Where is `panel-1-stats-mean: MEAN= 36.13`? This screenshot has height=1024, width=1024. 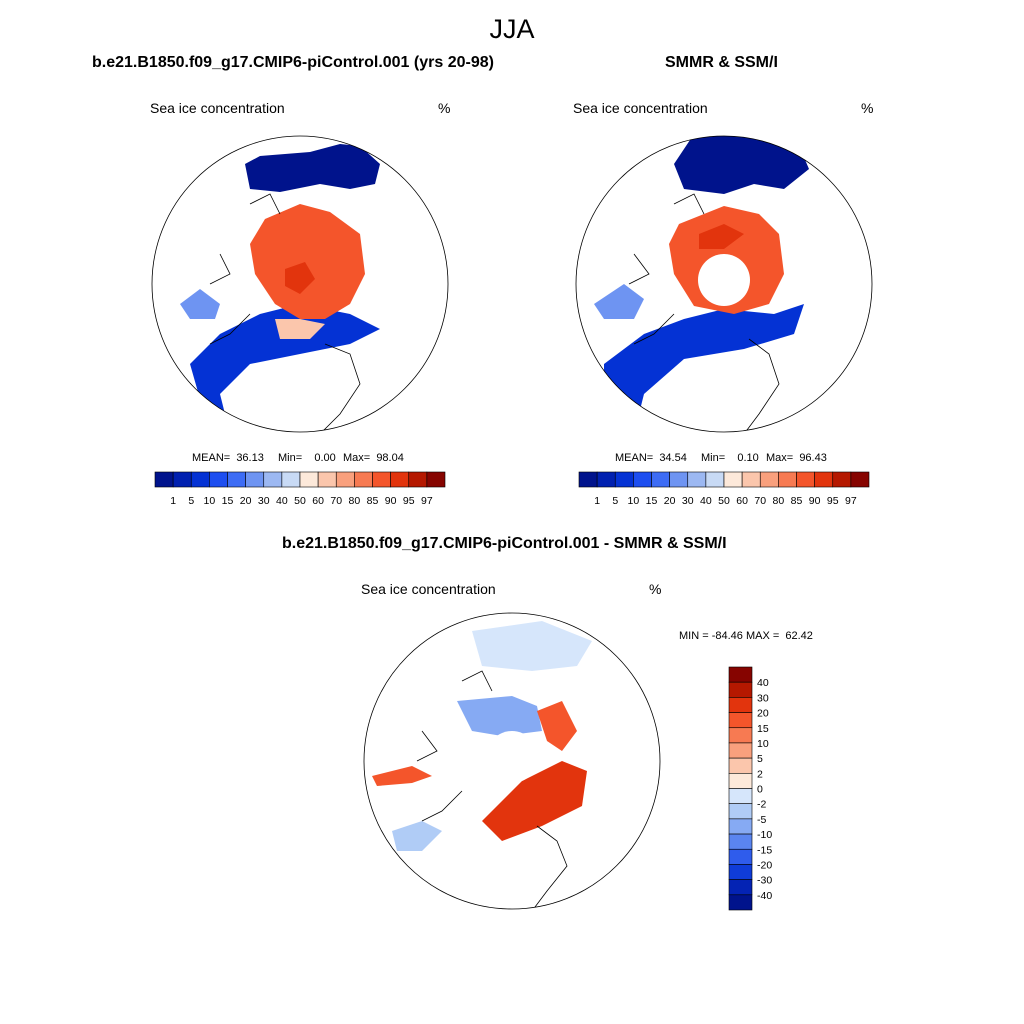 panel-1-stats-mean: MEAN= 36.13 is located at coordinates (228, 458).